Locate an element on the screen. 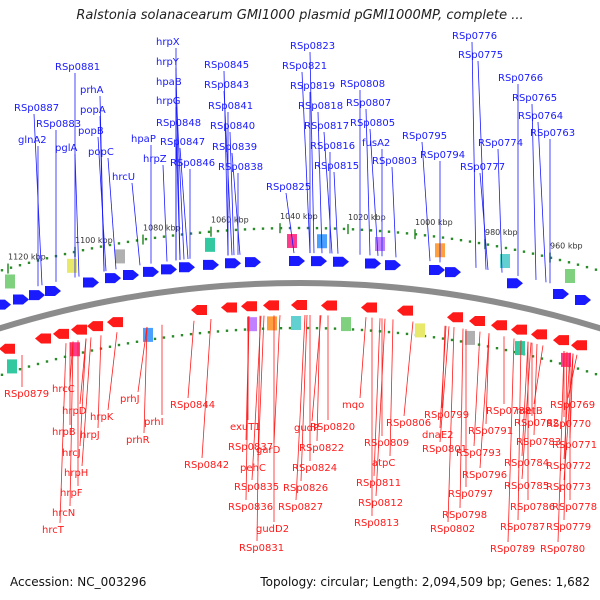  forward-strand-features is located at coordinates (295, 283).